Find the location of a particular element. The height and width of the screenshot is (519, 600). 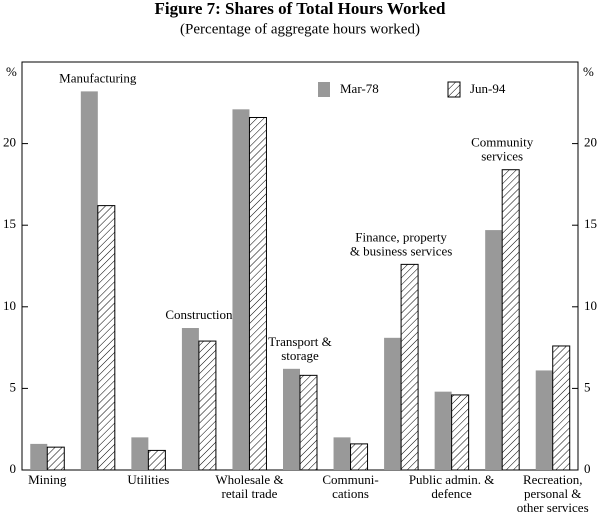

x-tick-label: Public admin. & defence is located at coordinates (452, 486).